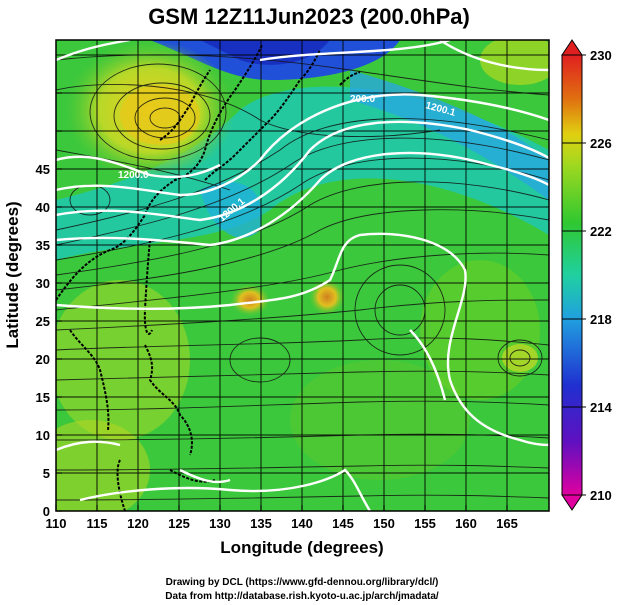  Describe the element at coordinates (12, 274) in the screenshot. I see `y-axis-title: Latitude (degrees)` at that location.